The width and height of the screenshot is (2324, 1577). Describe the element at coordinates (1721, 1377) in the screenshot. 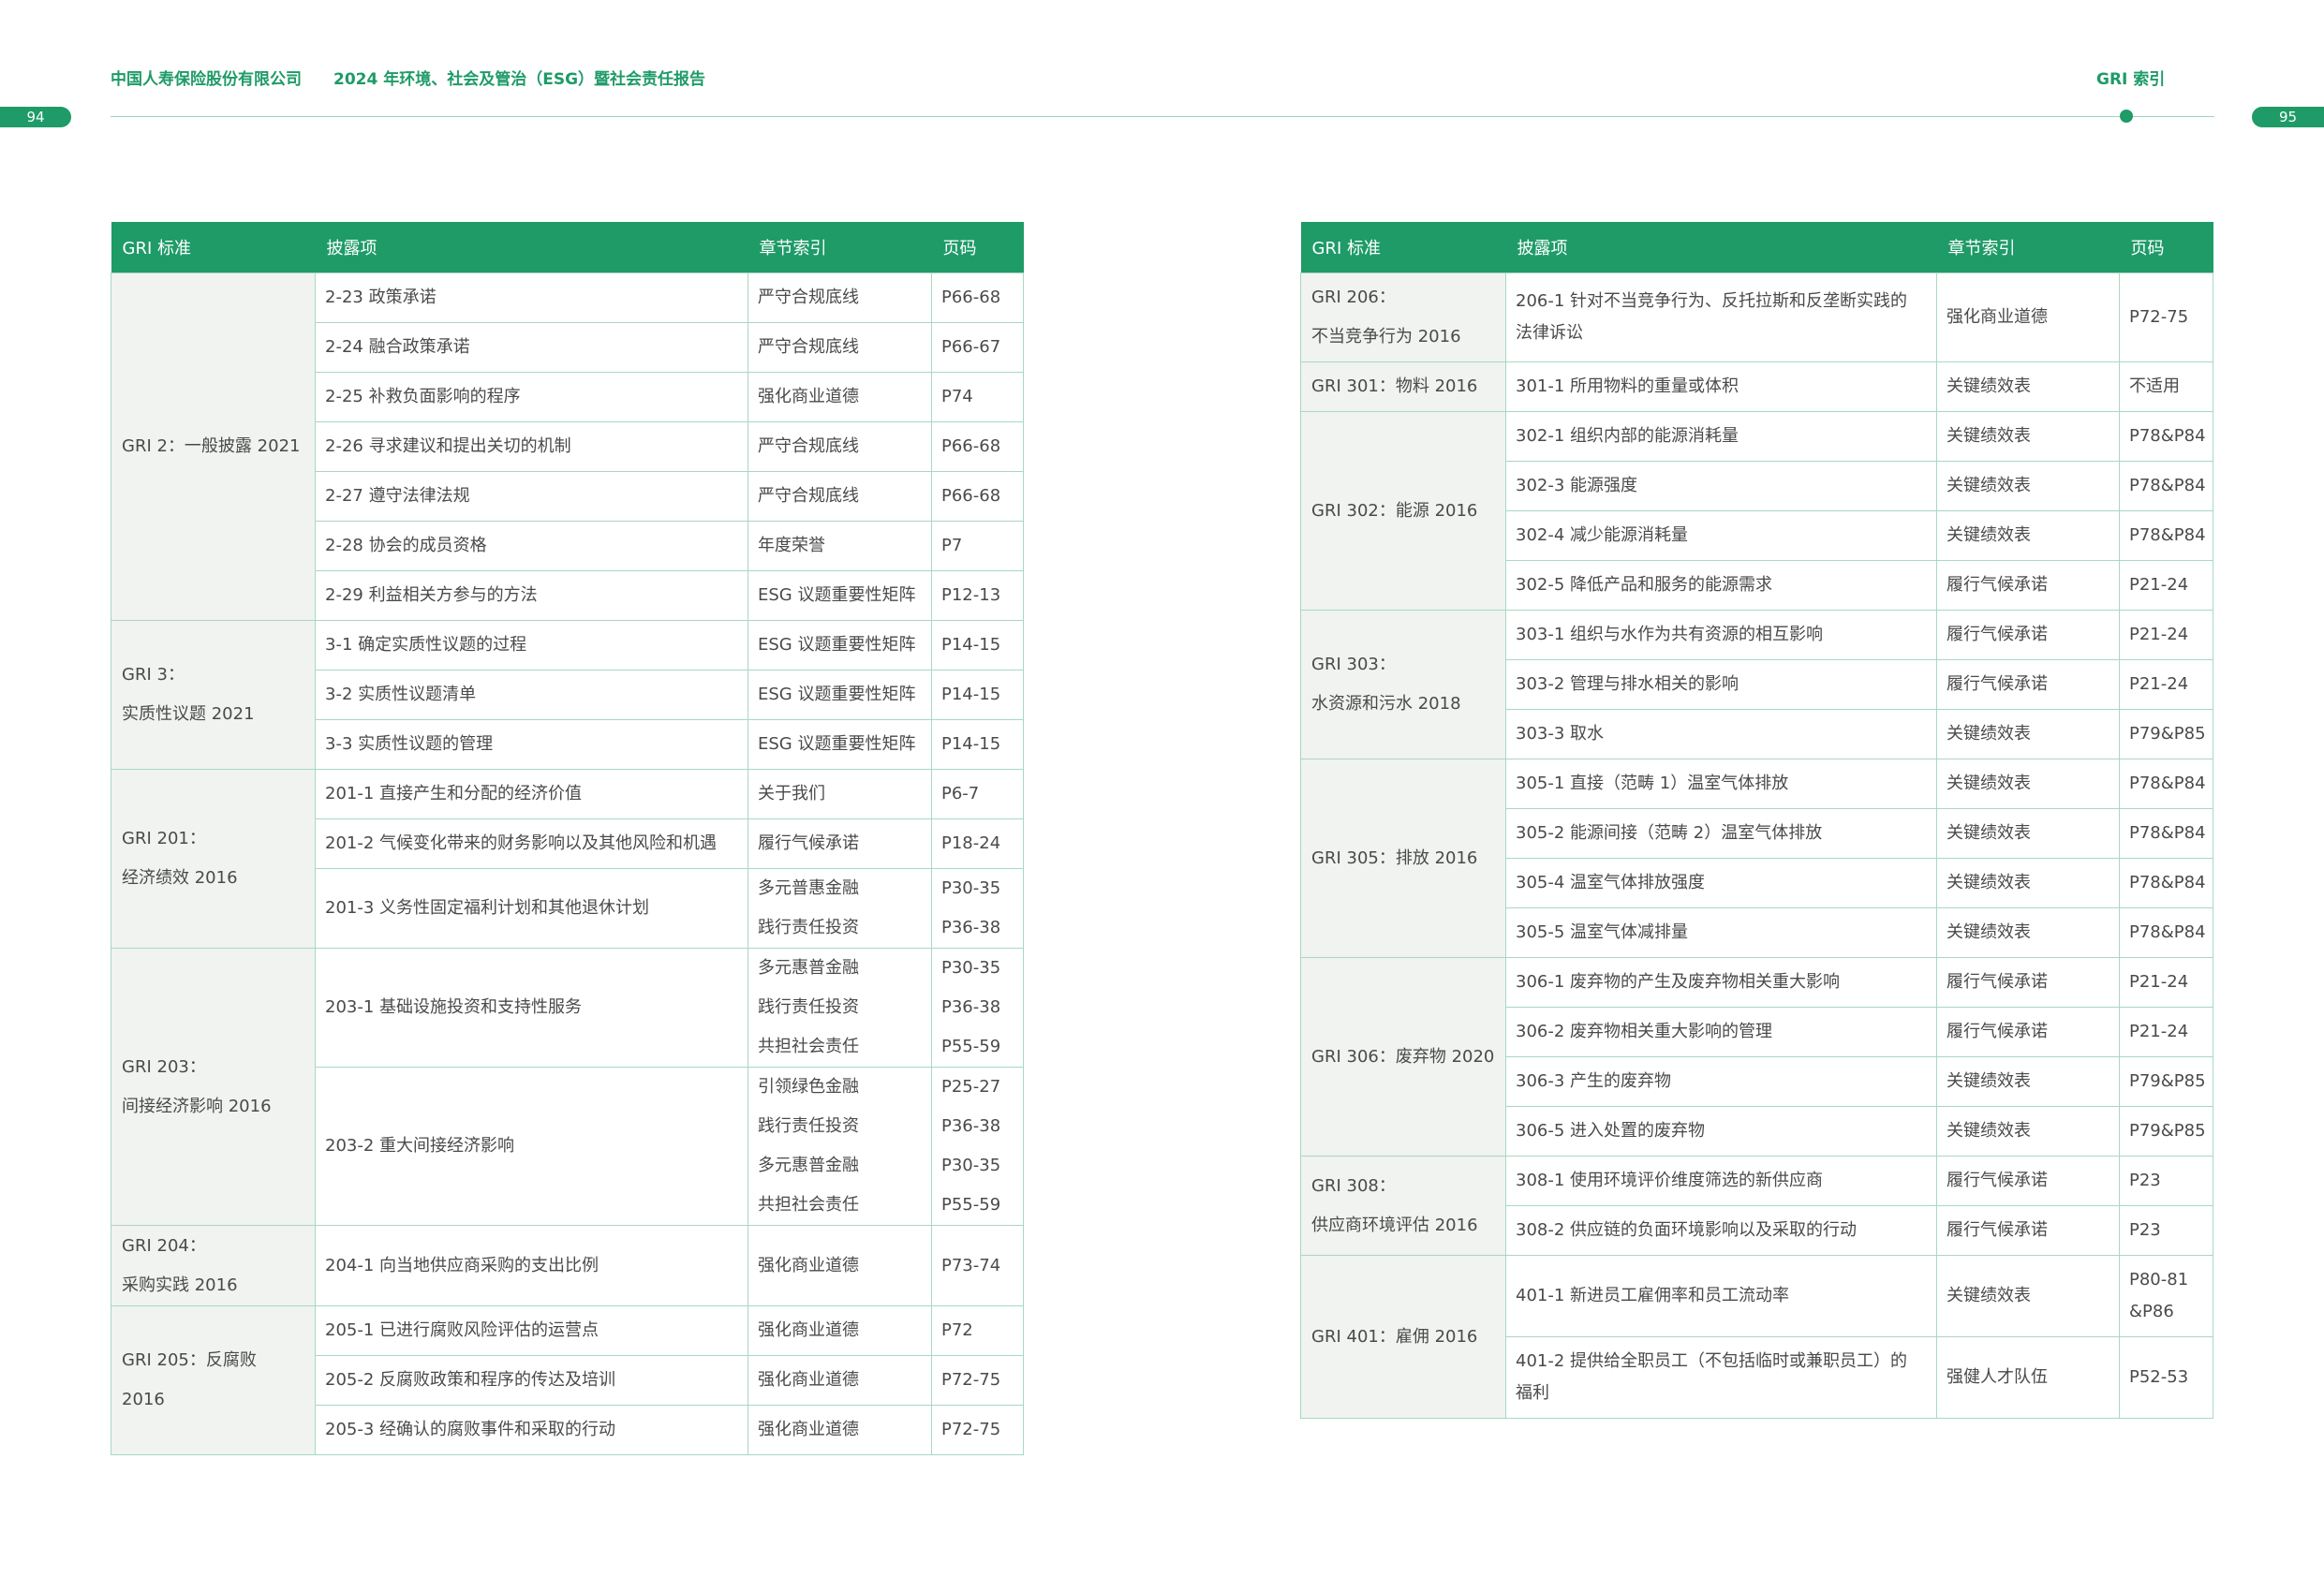

I see `disclosure-cell: 401-2 提供给全职员工（不包括临时或兼职员工）的 福利` at that location.